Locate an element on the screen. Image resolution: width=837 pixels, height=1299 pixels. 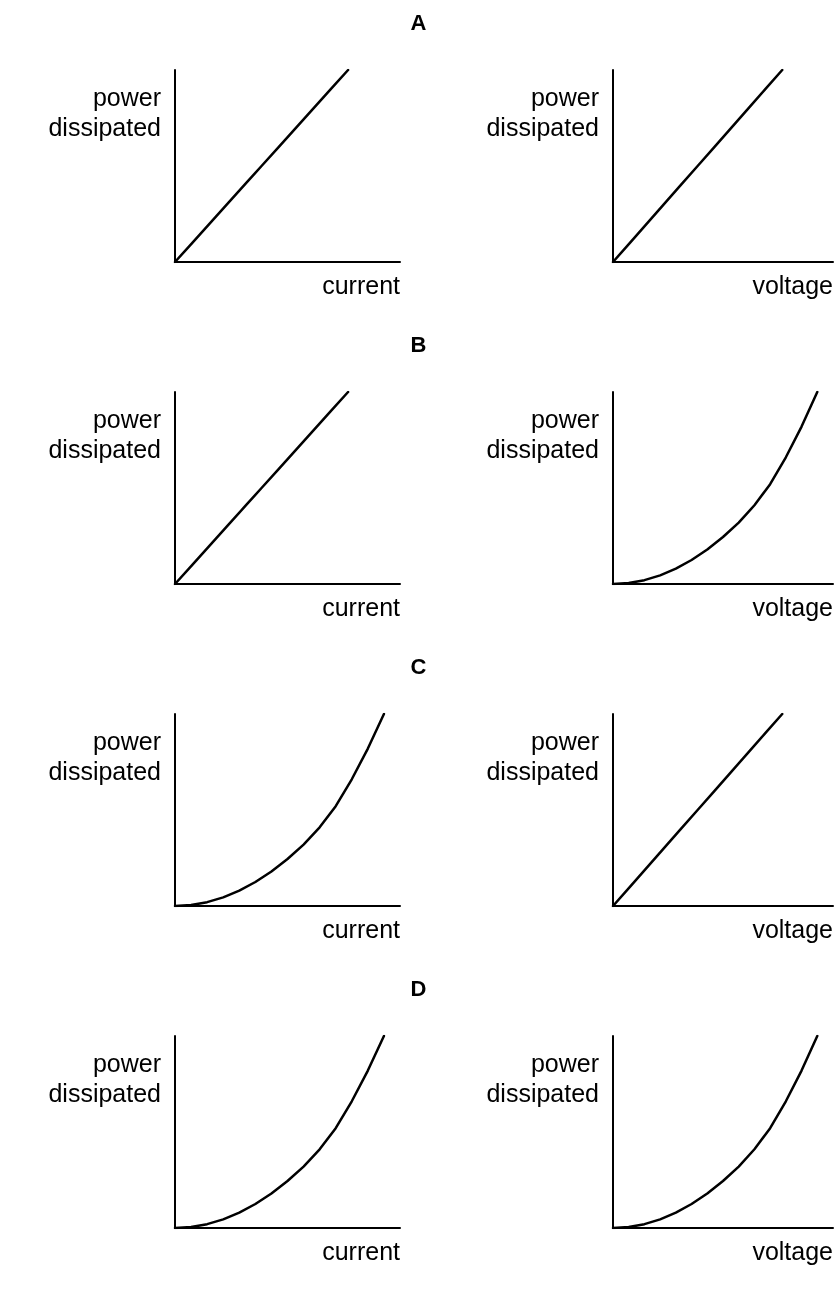
text: C is located at coordinates (418, 666).